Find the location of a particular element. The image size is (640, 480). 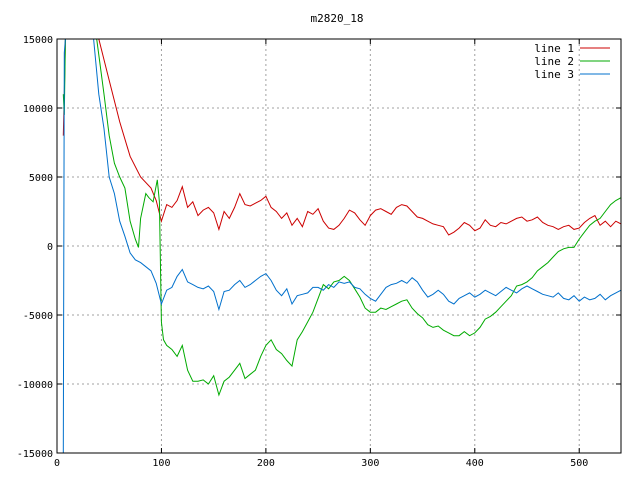

x-tick-label: 0 is located at coordinates (57, 463).